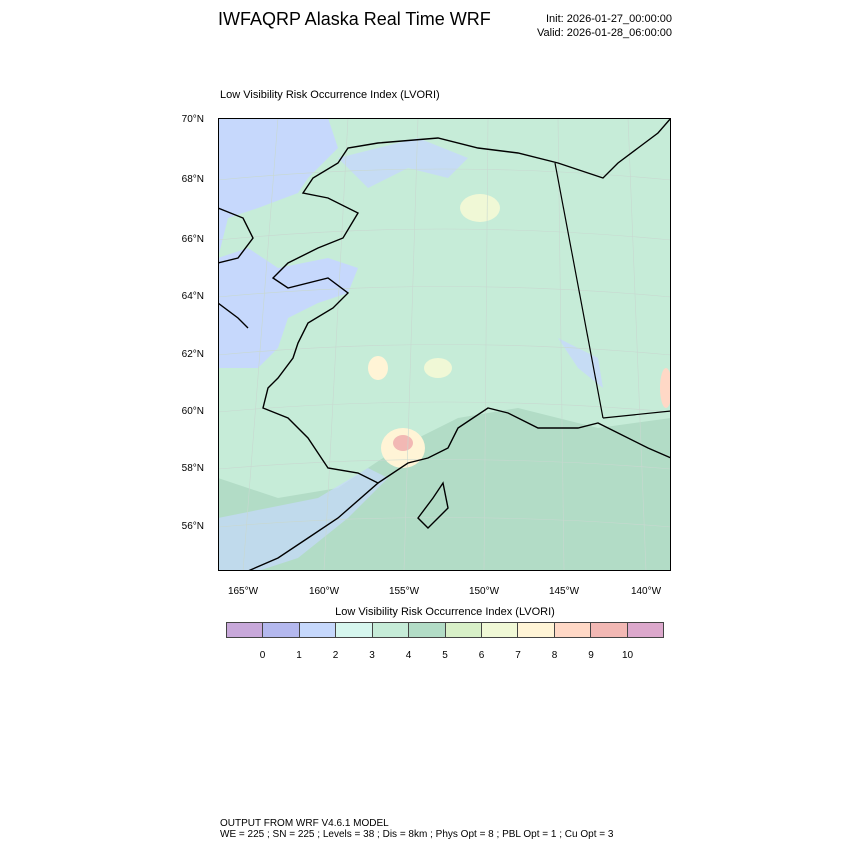 The width and height of the screenshot is (850, 850). I want to click on longitude-label: 145°W, so click(564, 591).